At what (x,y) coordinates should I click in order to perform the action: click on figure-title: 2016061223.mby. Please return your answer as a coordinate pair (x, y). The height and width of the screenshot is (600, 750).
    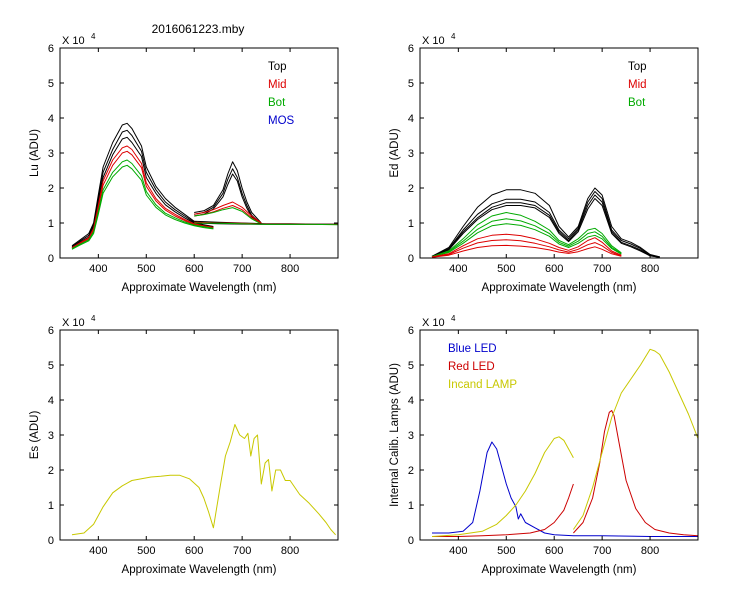
    Looking at the image, I should click on (198, 29).